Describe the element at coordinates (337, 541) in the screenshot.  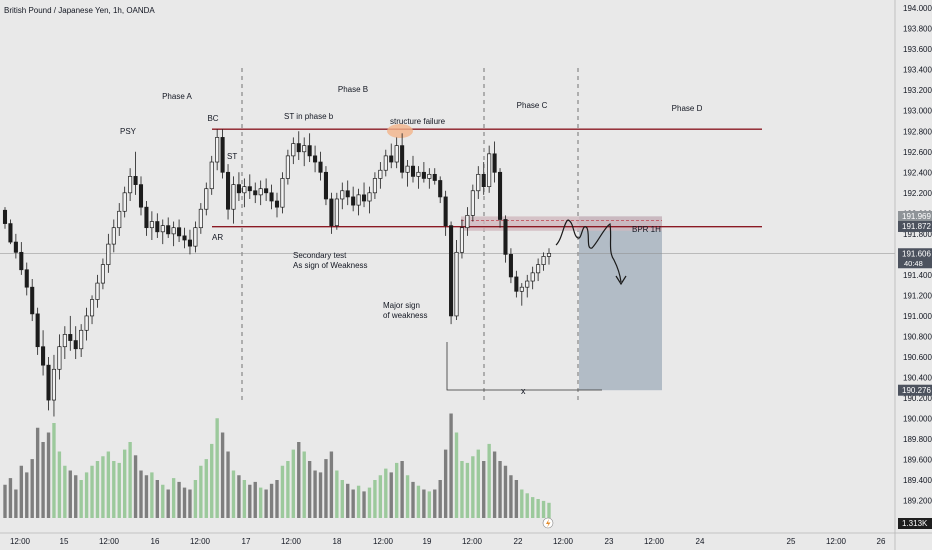
I see `time-tick-label: 18` at that location.